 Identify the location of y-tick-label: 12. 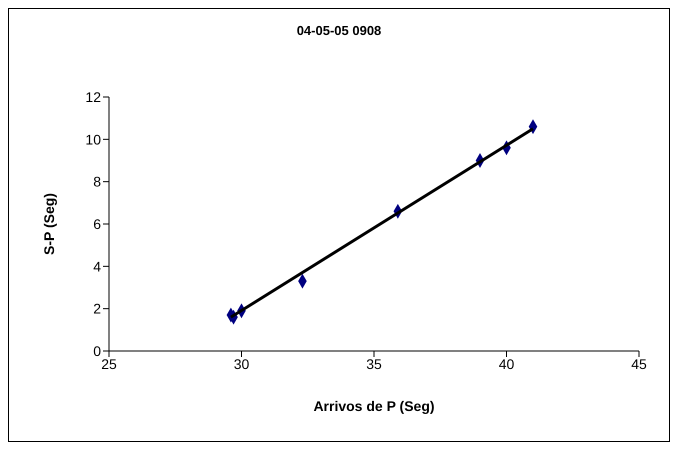
(93, 96).